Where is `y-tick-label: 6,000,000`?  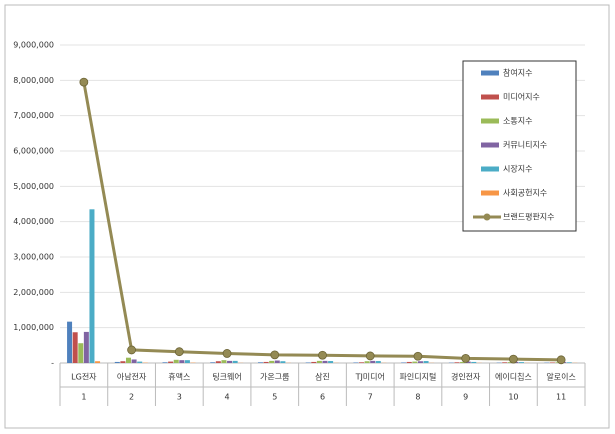
y-tick-label: 6,000,000 is located at coordinates (33, 151).